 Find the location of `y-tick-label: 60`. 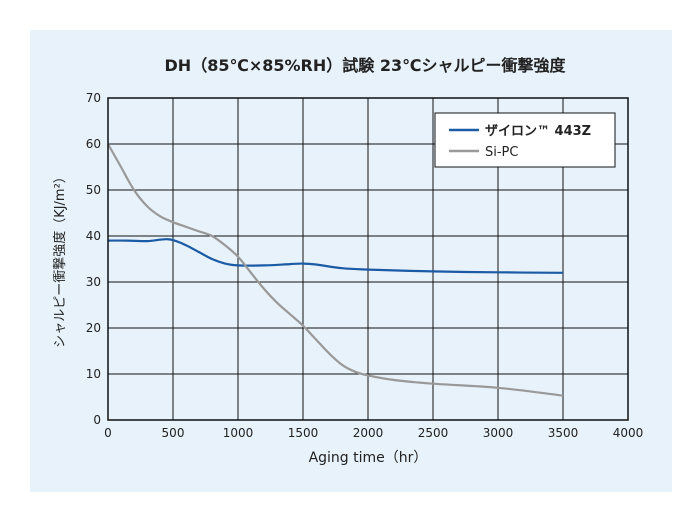

y-tick-label: 60 is located at coordinates (93, 144).